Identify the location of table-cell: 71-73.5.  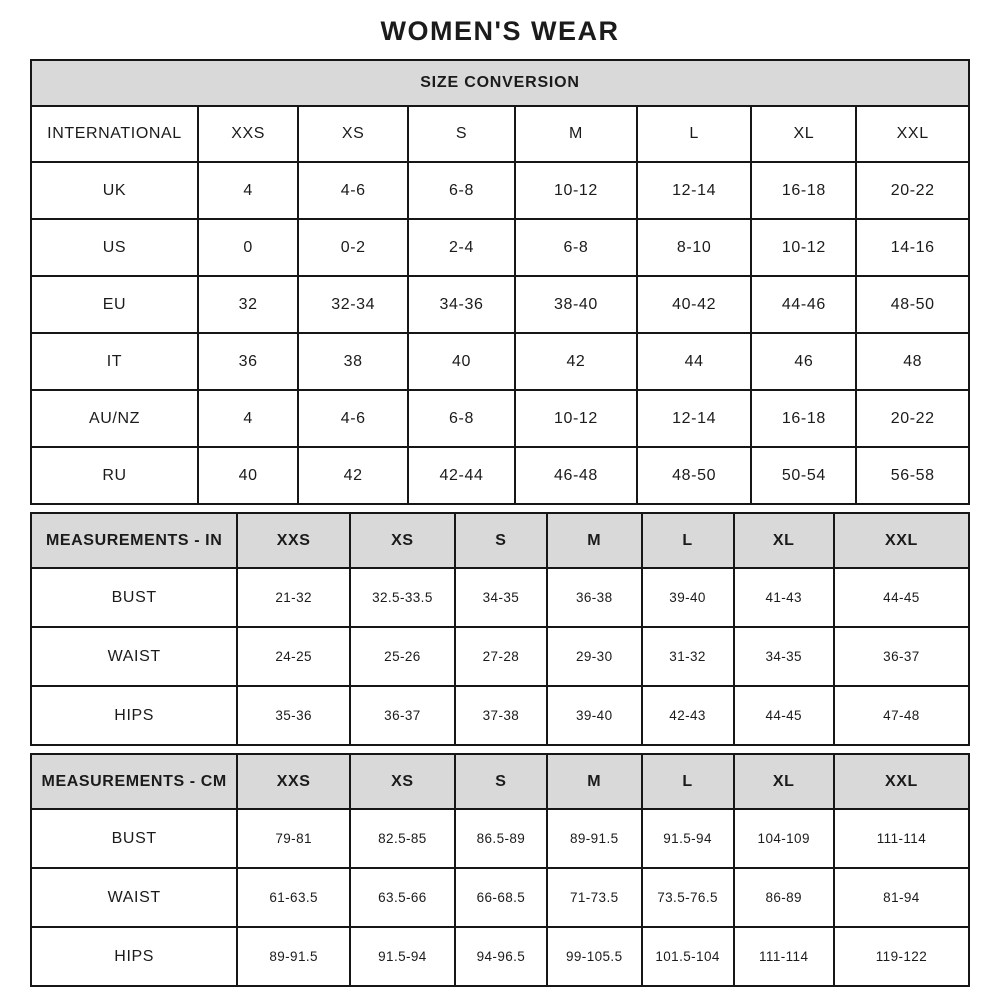
(594, 897).